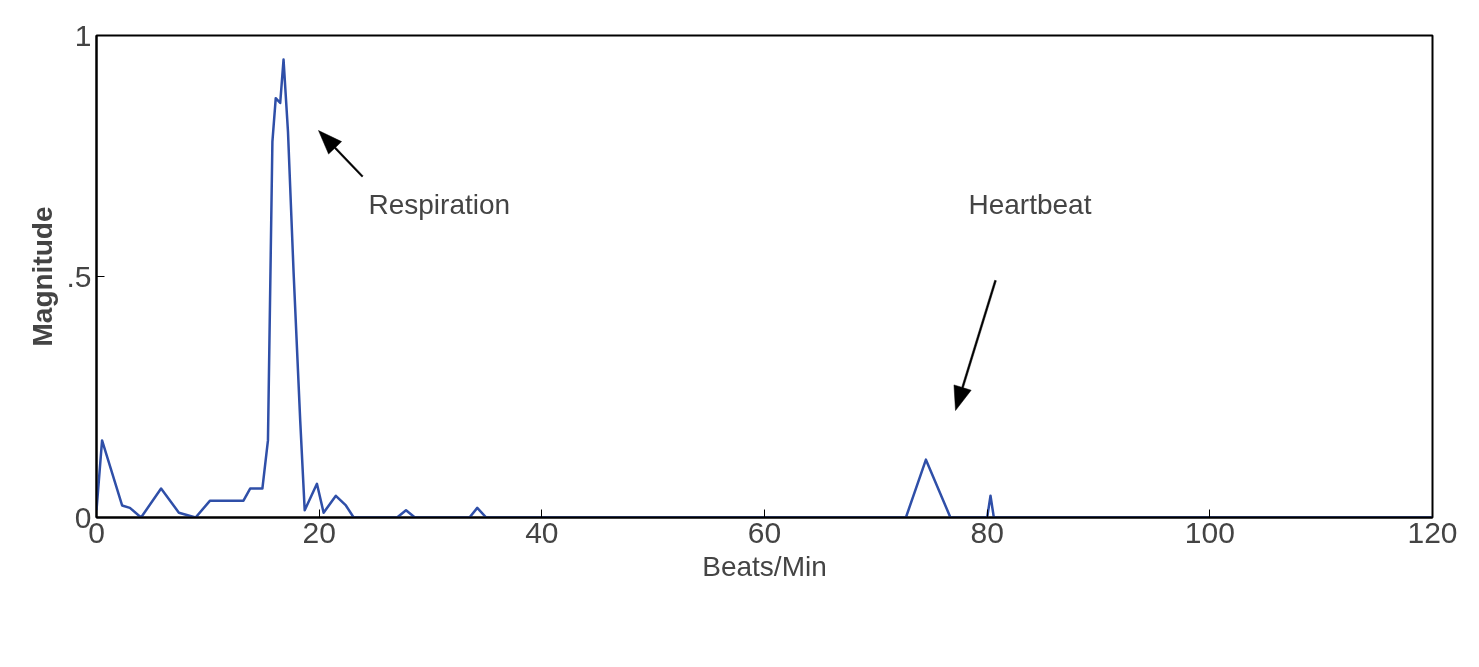  What do you see at coordinates (319, 532) in the screenshot?
I see `x-tick-label: 20` at bounding box center [319, 532].